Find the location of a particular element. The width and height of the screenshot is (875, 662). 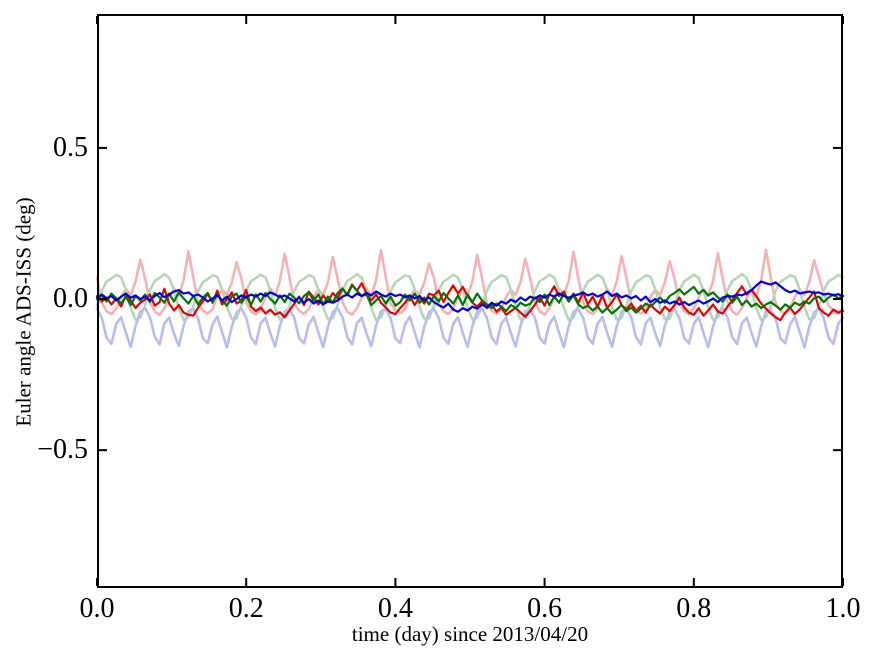

x-tick-label: 0.4 is located at coordinates (395, 608).